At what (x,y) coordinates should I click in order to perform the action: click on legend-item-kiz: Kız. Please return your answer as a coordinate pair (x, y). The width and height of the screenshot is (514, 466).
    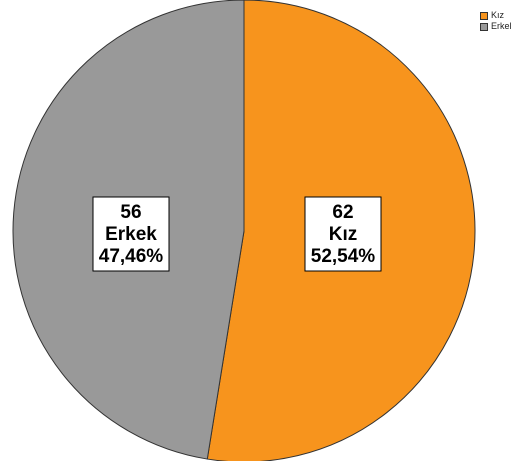
    Looking at the image, I should click on (496, 15).